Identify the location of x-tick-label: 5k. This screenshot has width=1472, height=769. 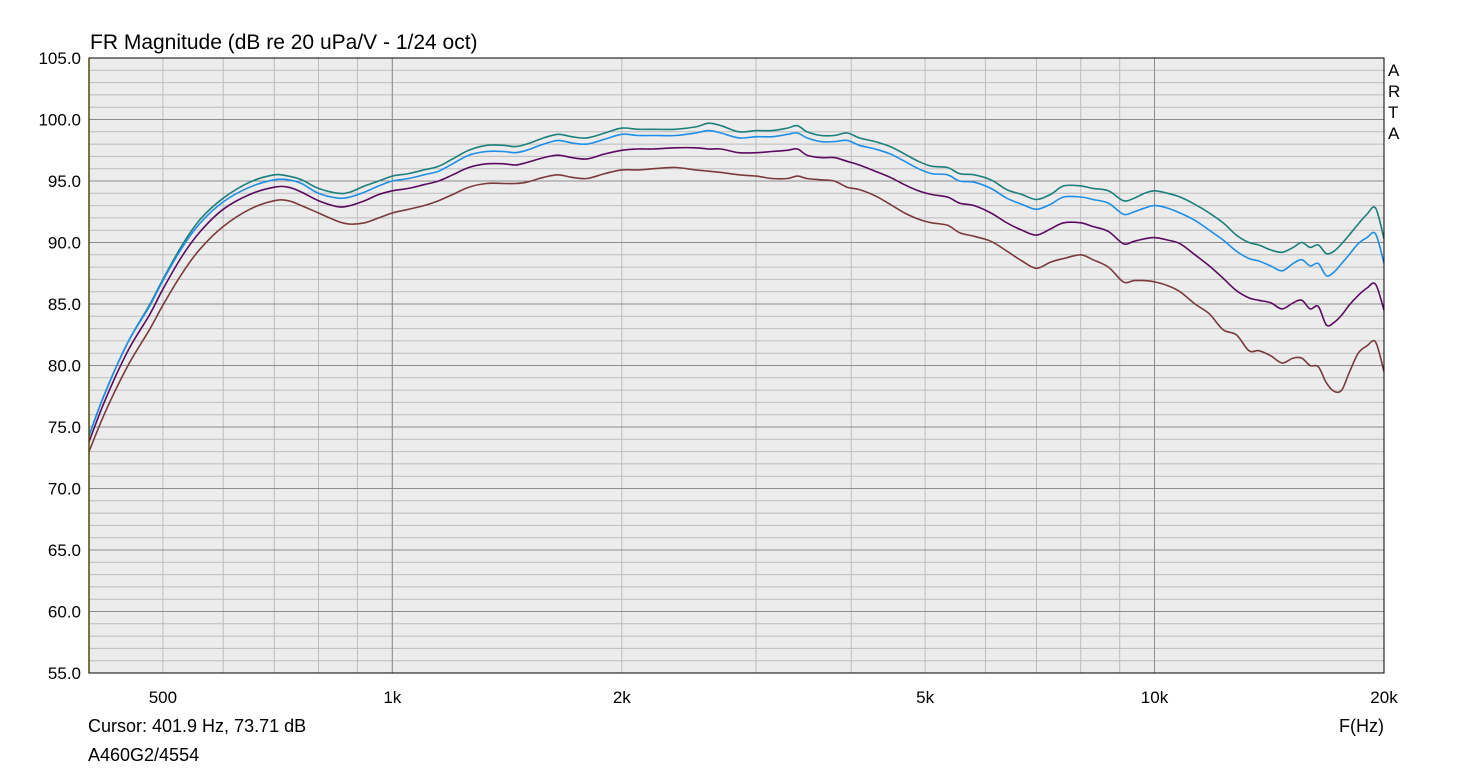
(925, 697).